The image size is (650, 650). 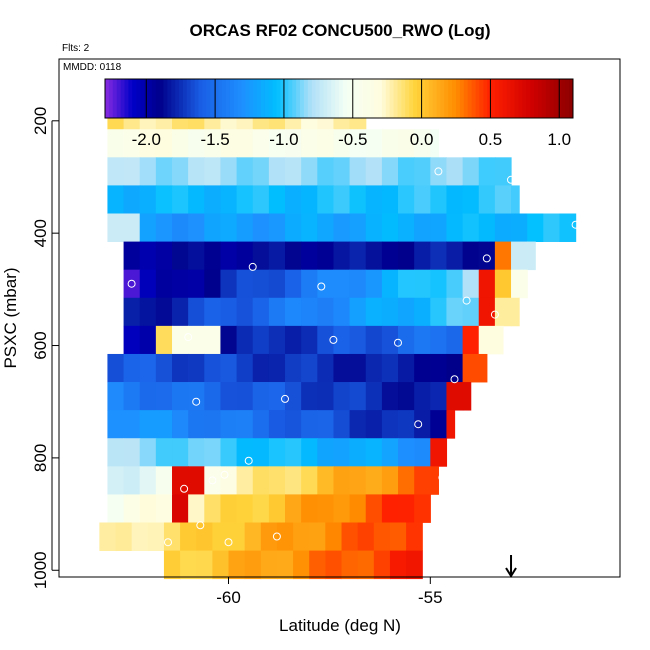 What do you see at coordinates (340, 625) in the screenshot?
I see `x-axis-label: Latitude (deg N)` at bounding box center [340, 625].